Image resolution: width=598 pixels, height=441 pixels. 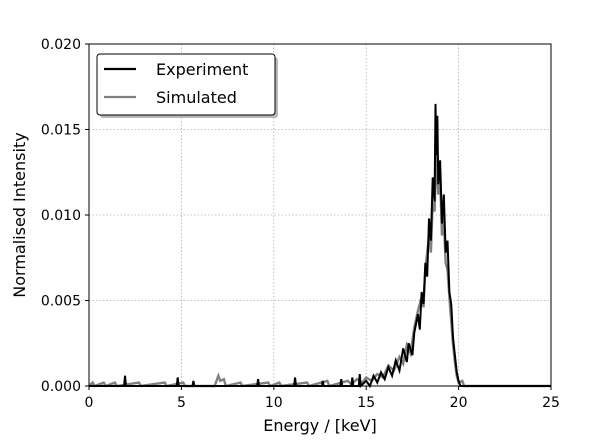 I want to click on x-tick-label: 5, so click(x=181, y=403).